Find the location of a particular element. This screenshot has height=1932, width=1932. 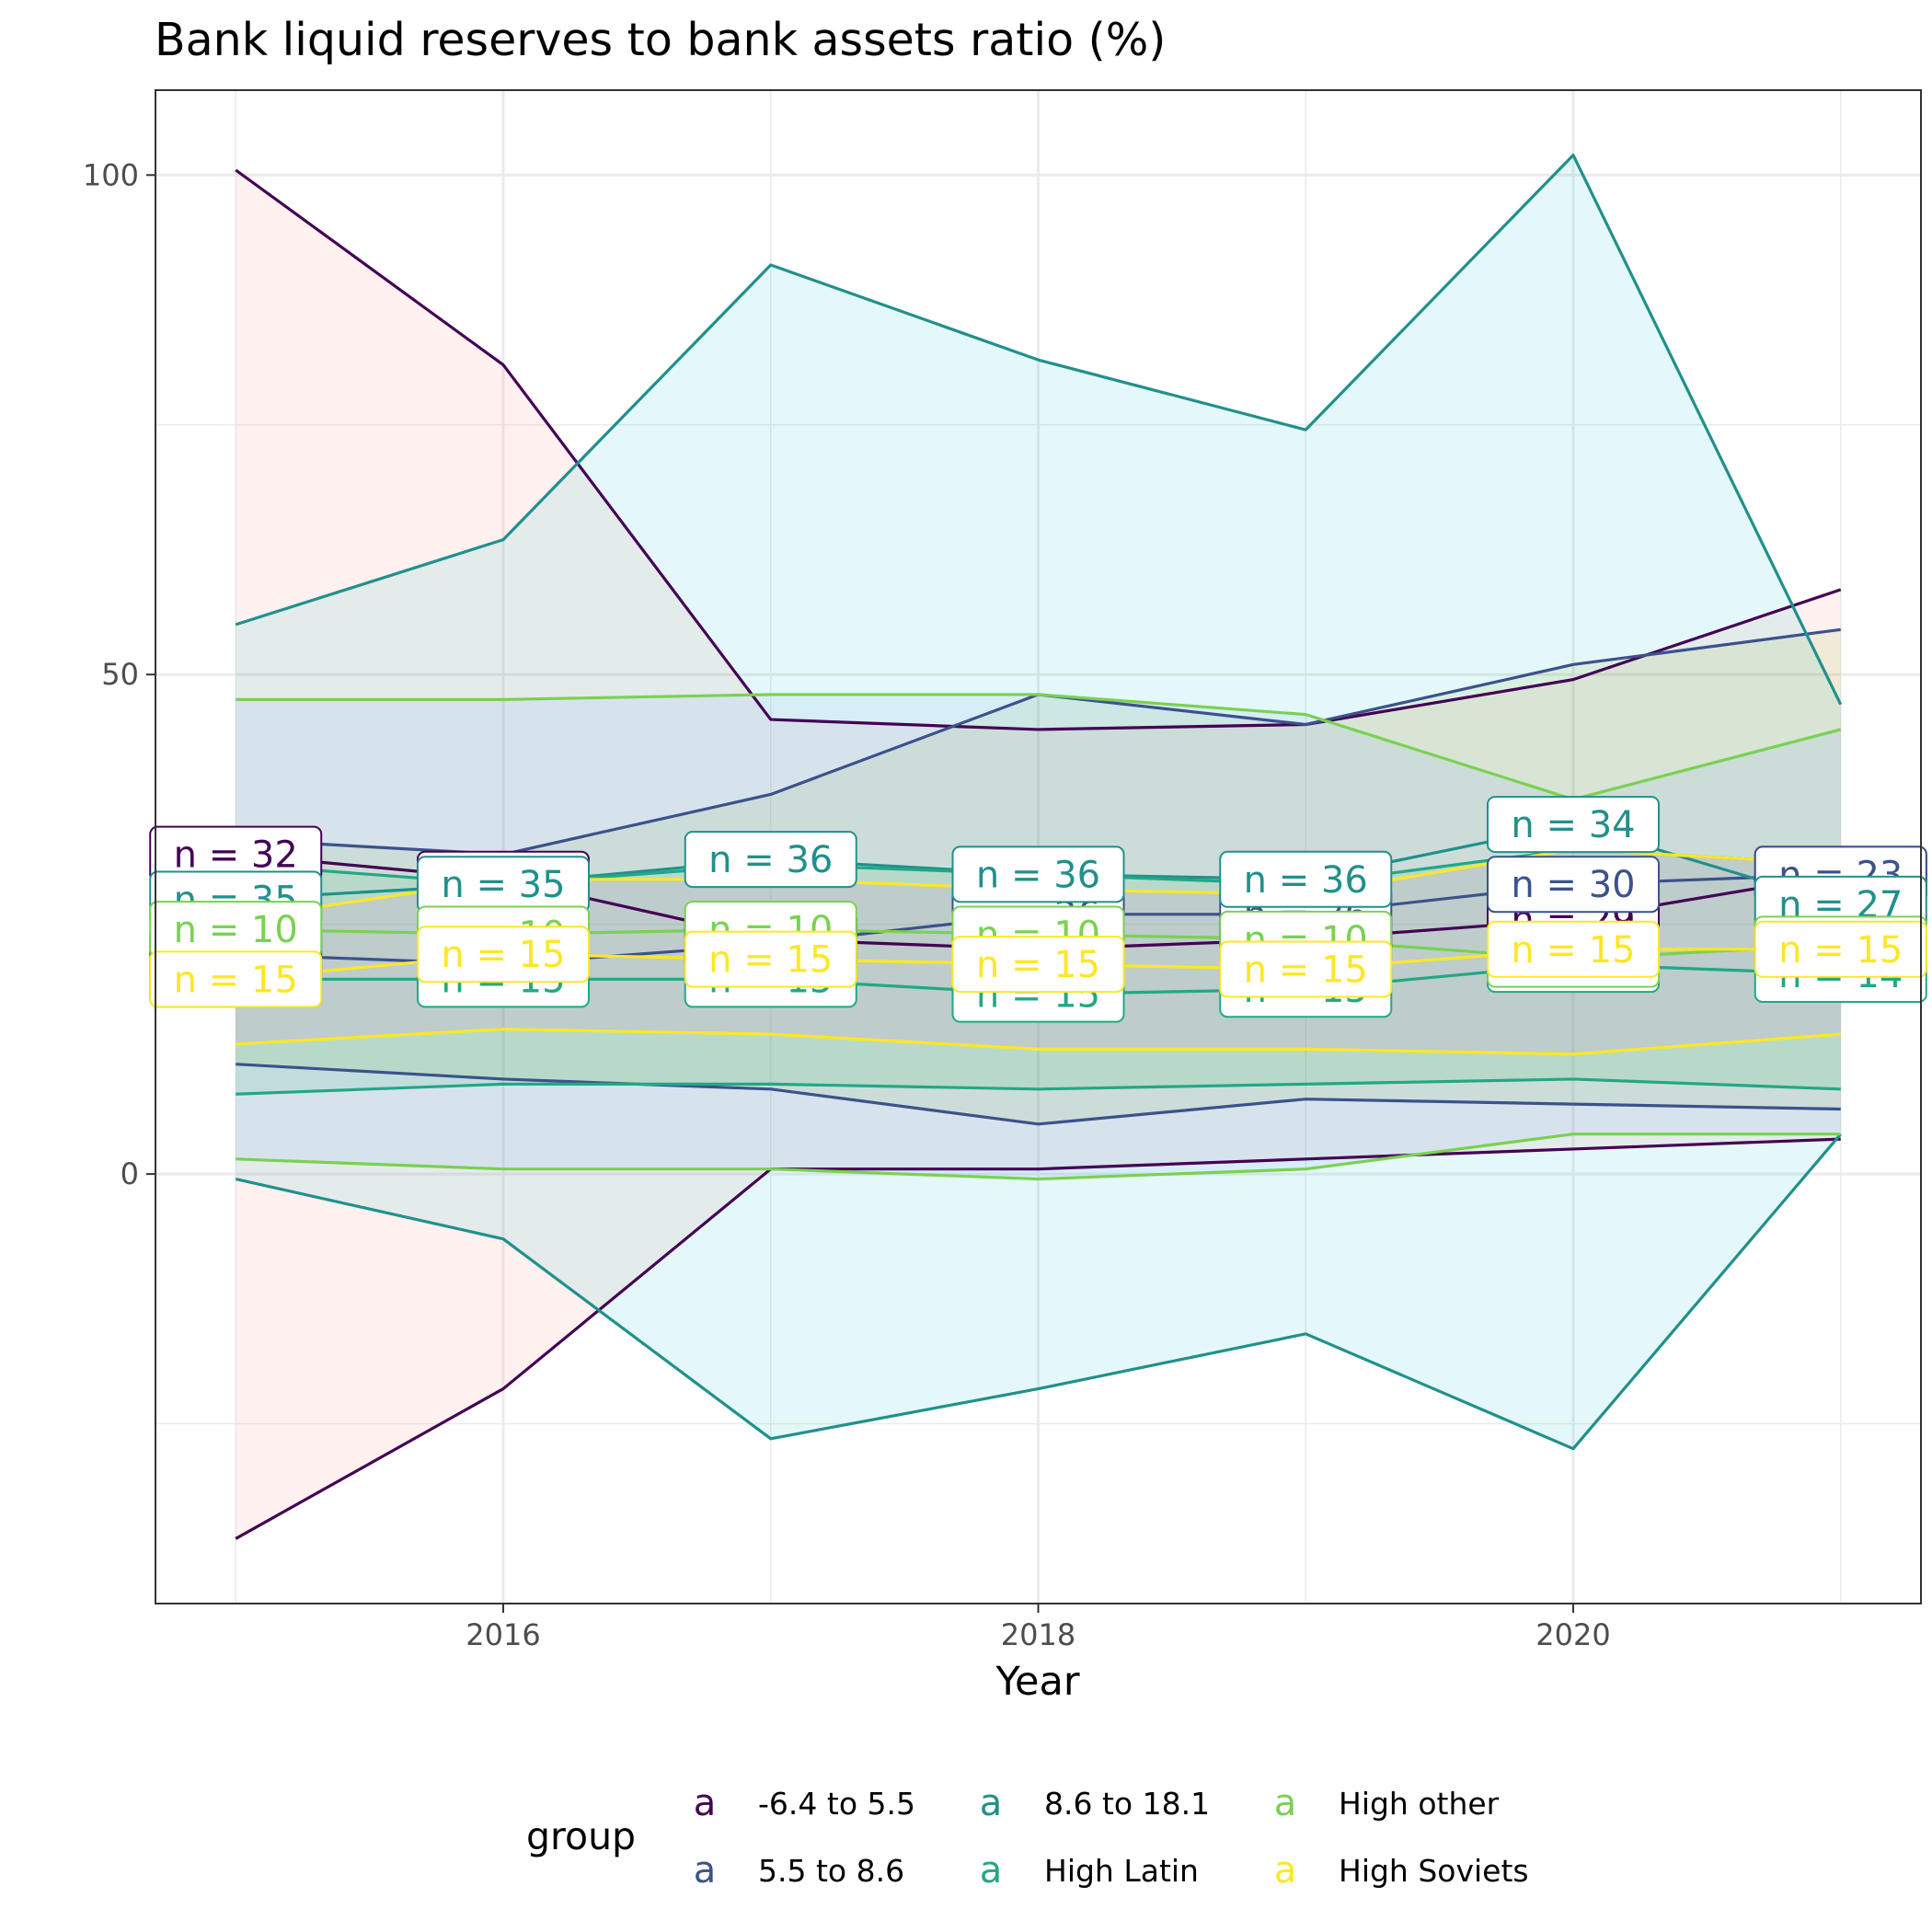

y-tick-label: 50 is located at coordinates (120, 674).